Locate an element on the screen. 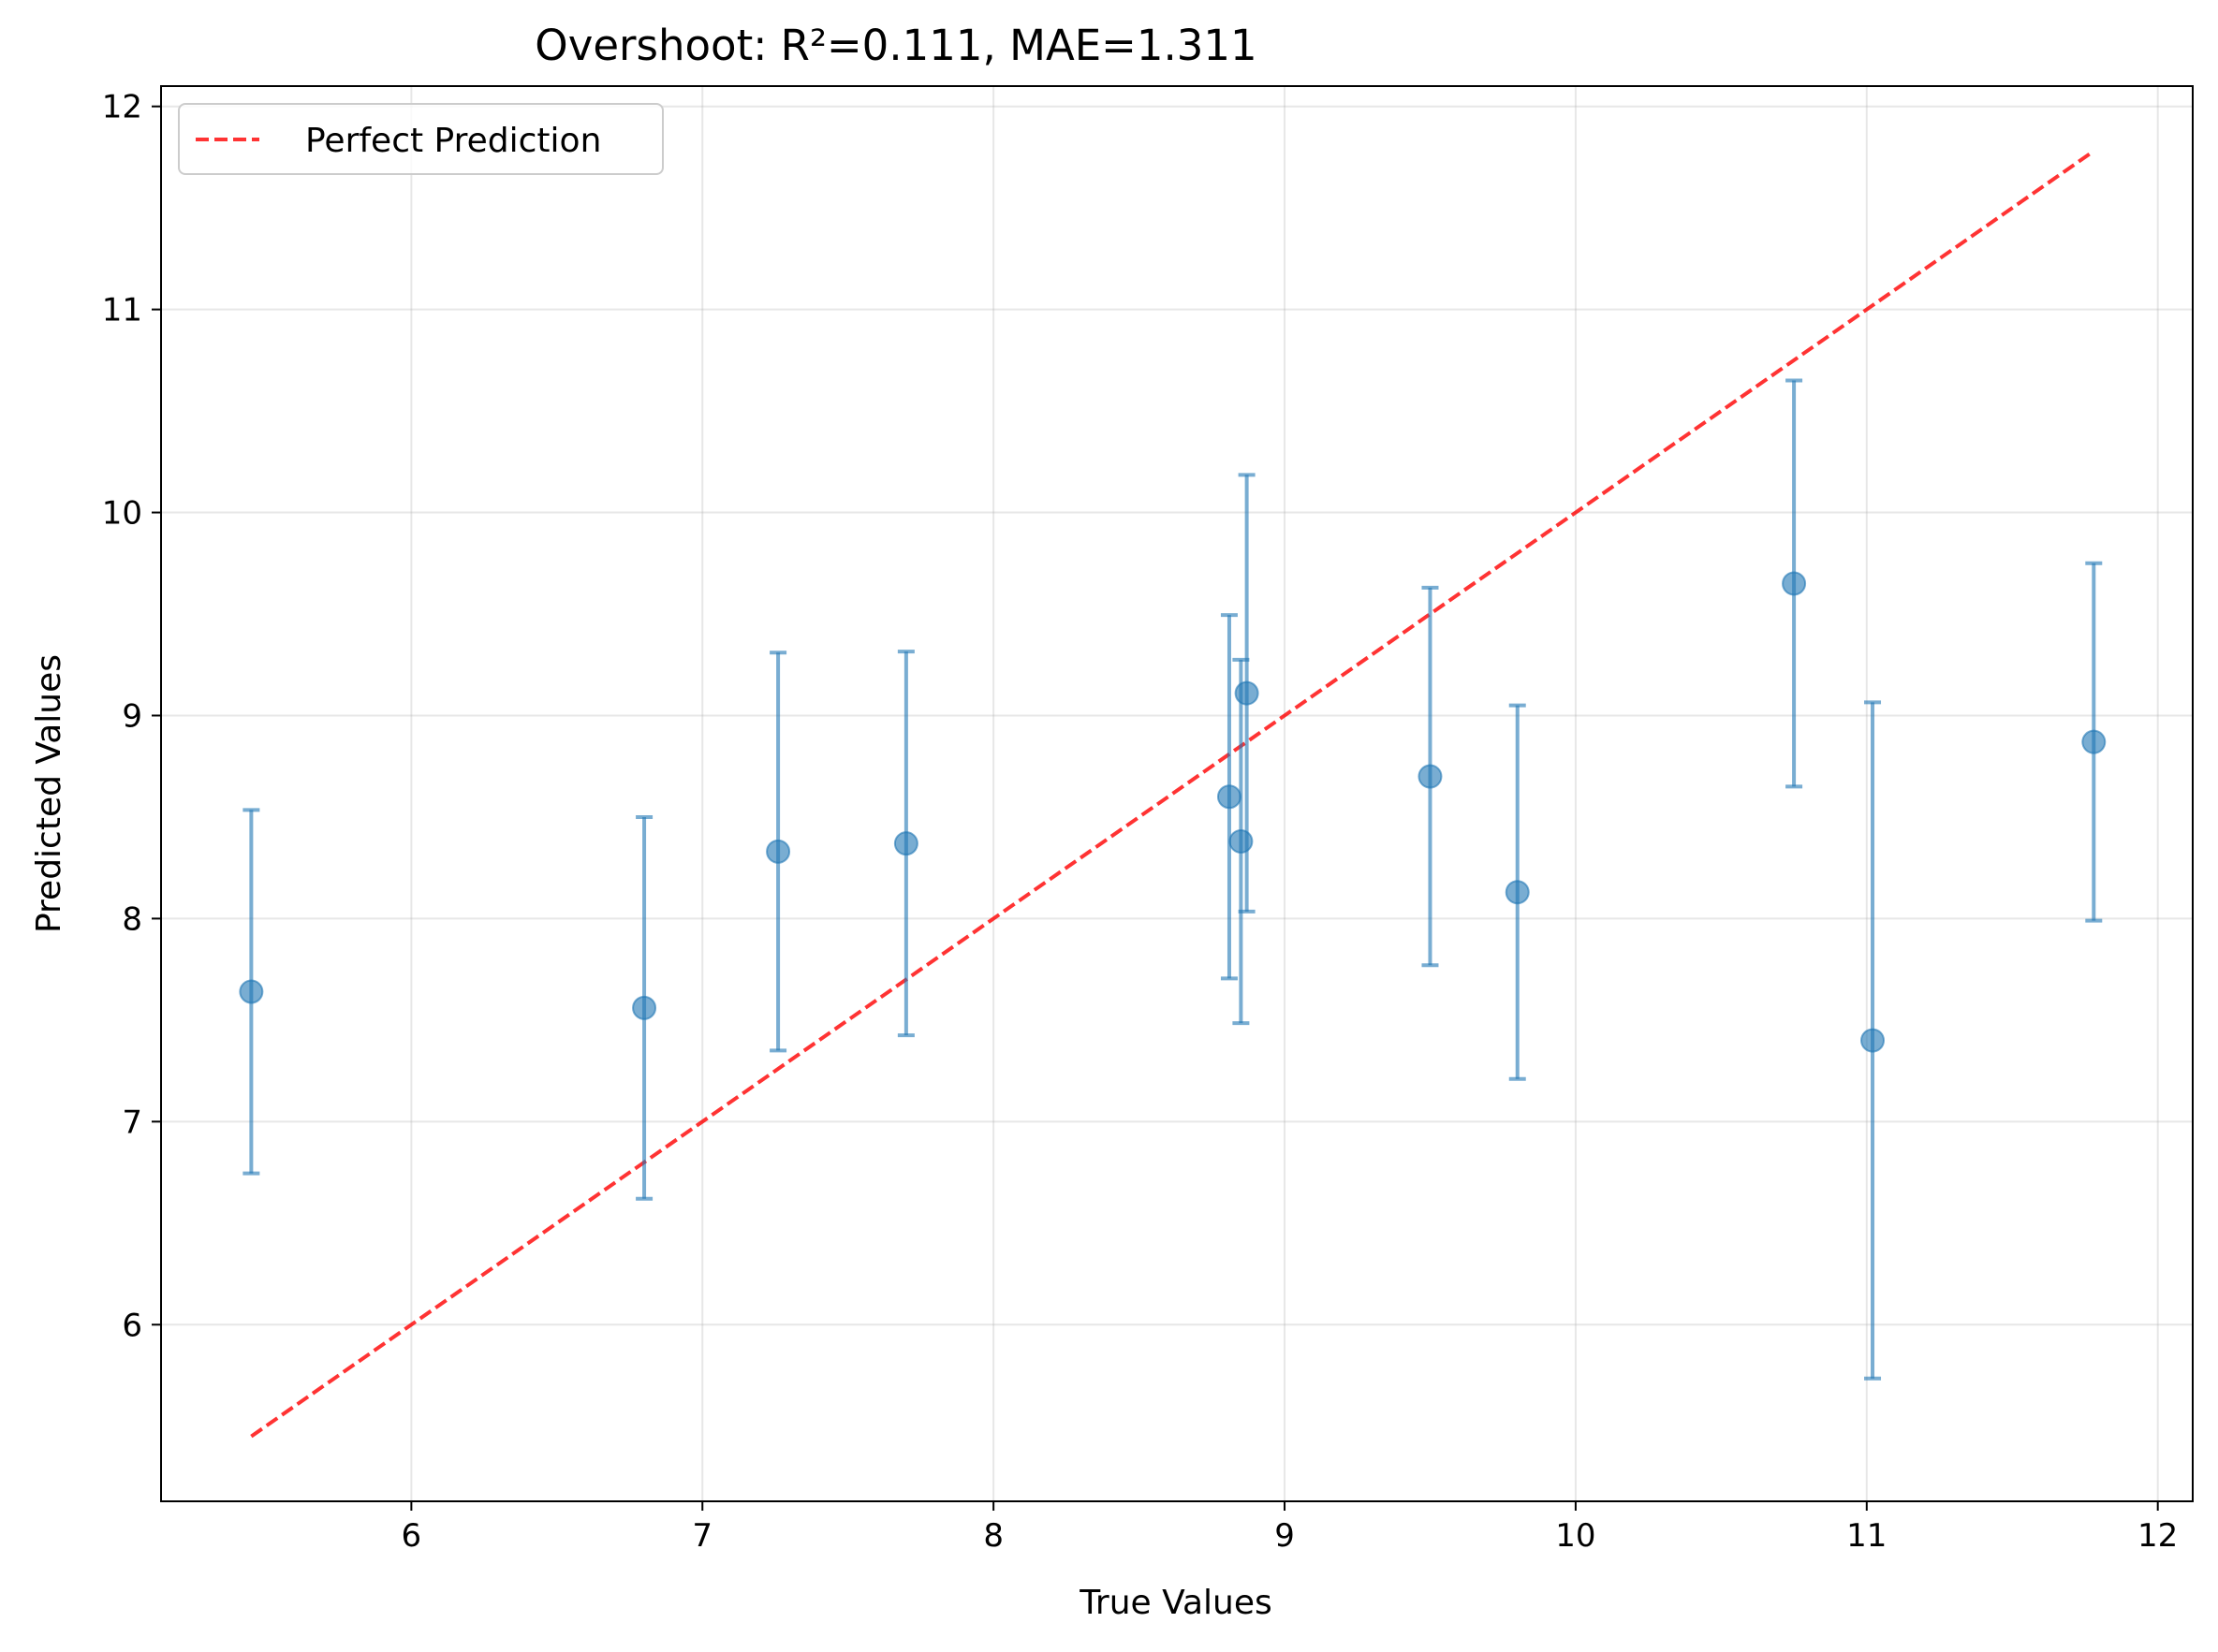 This screenshot has width=2218, height=1652. x-tick-label: 7 is located at coordinates (702, 1536).